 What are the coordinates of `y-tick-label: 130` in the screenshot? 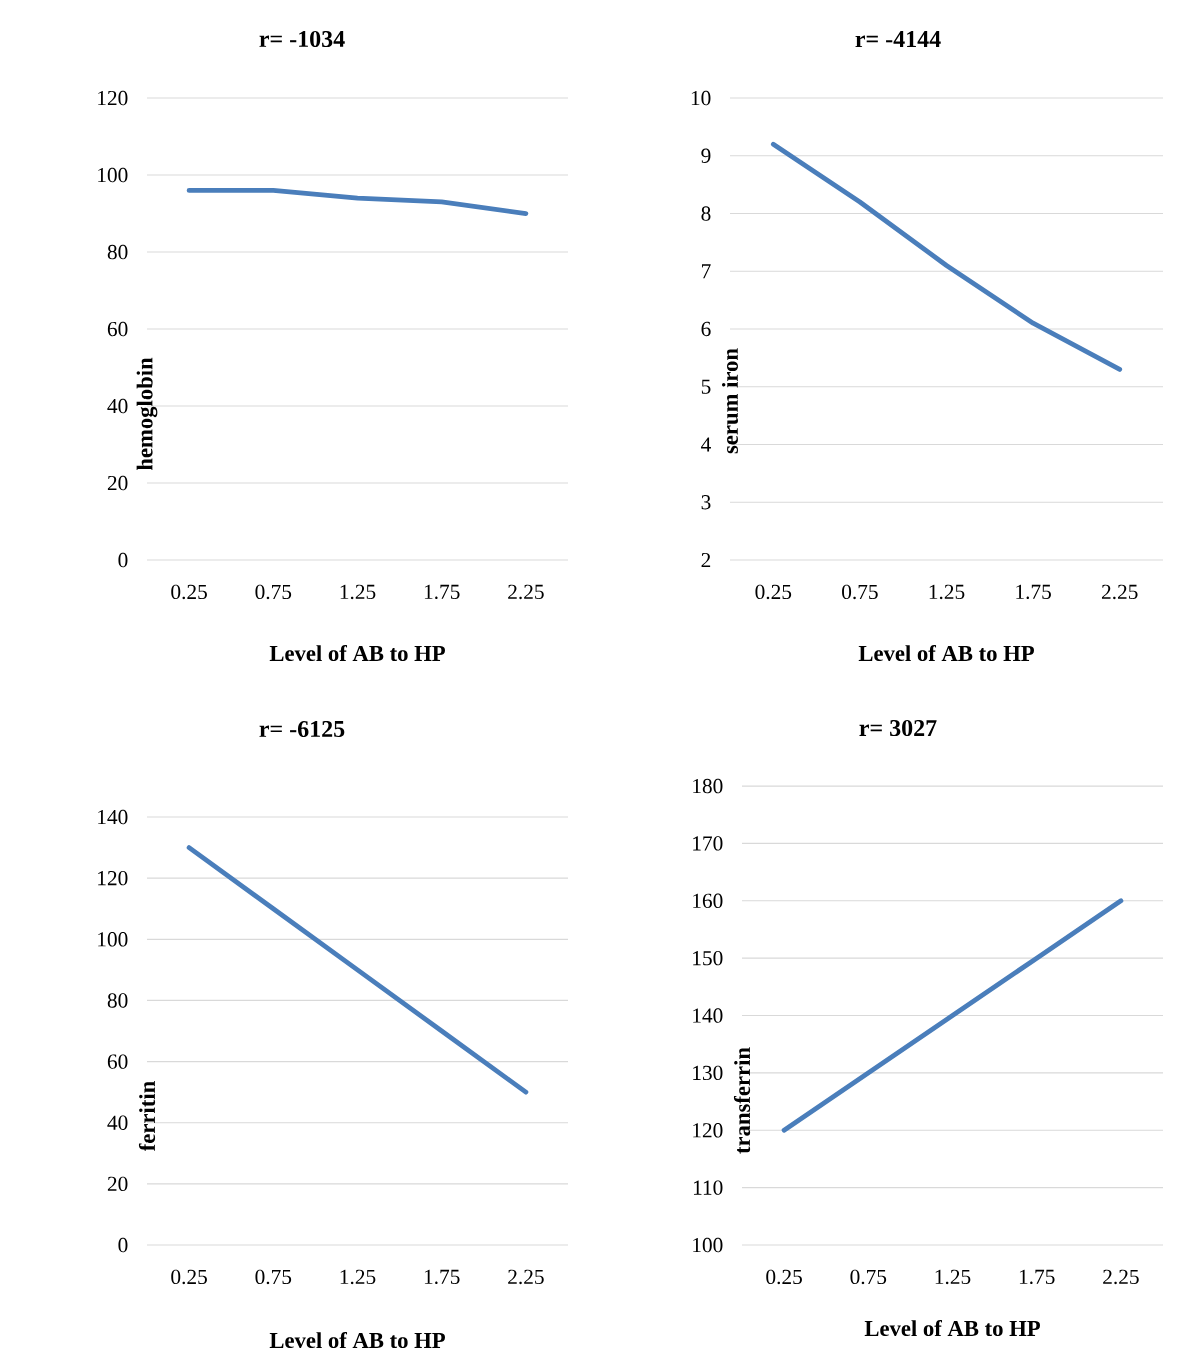 It's located at (708, 1073).